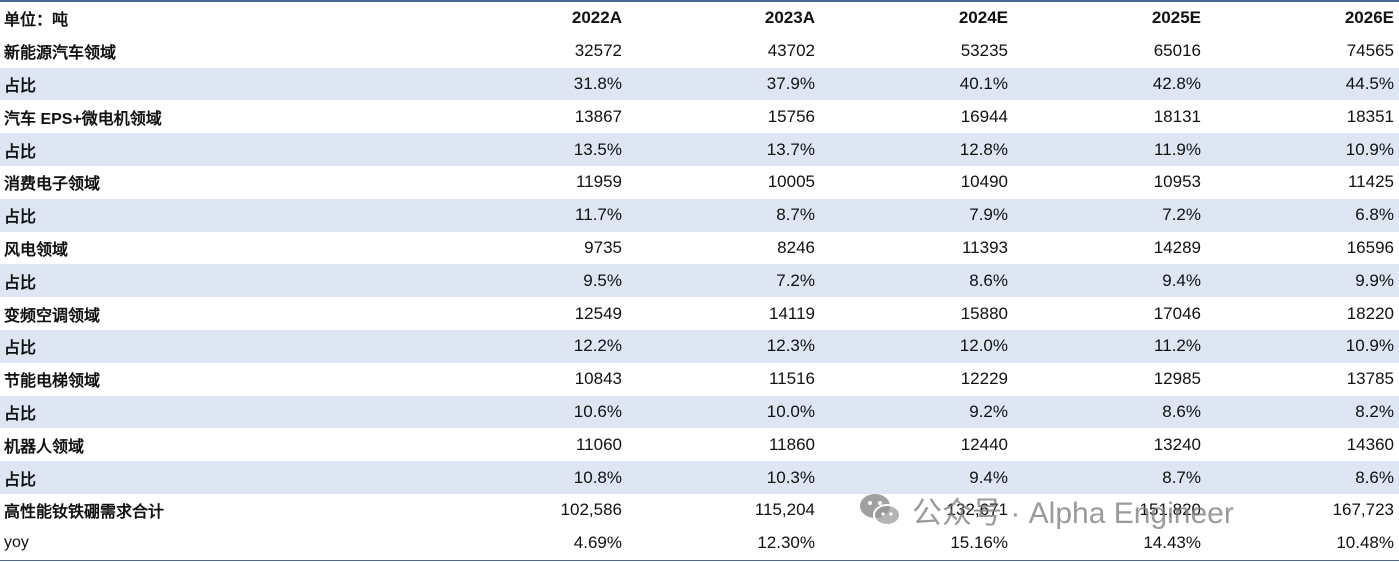  I want to click on row-label: 节能电梯领域, so click(52, 382).